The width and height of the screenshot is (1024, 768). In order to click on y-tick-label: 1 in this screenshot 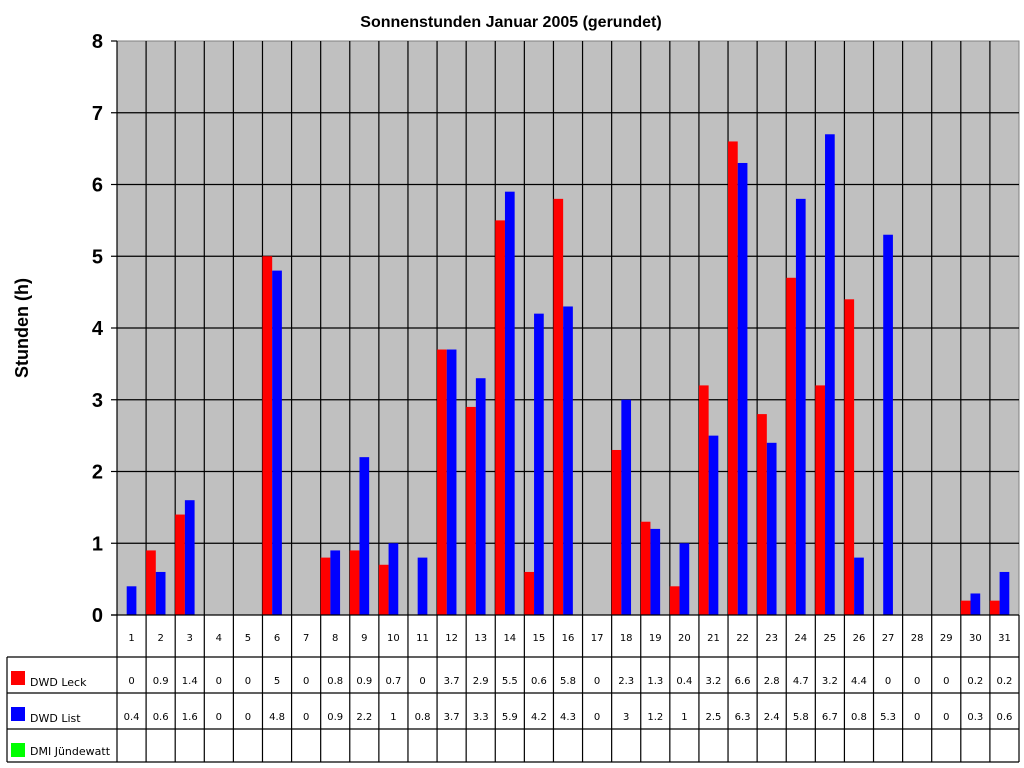, I will do `click(97, 544)`.